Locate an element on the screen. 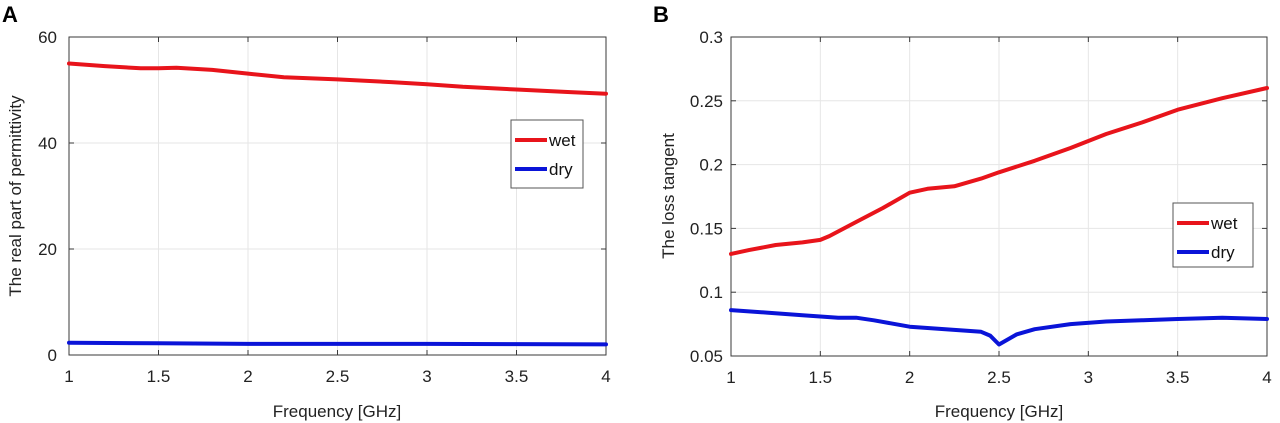 The width and height of the screenshot is (1280, 423). panel-b-ylabel: The loss tangent is located at coordinates (668, 196).